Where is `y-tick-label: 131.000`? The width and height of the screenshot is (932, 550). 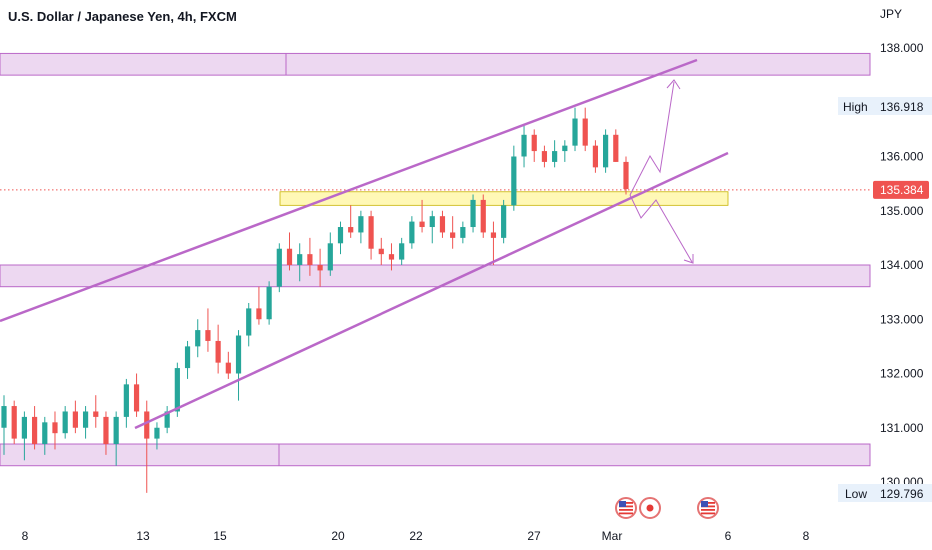 y-tick-label: 131.000 is located at coordinates (902, 428).